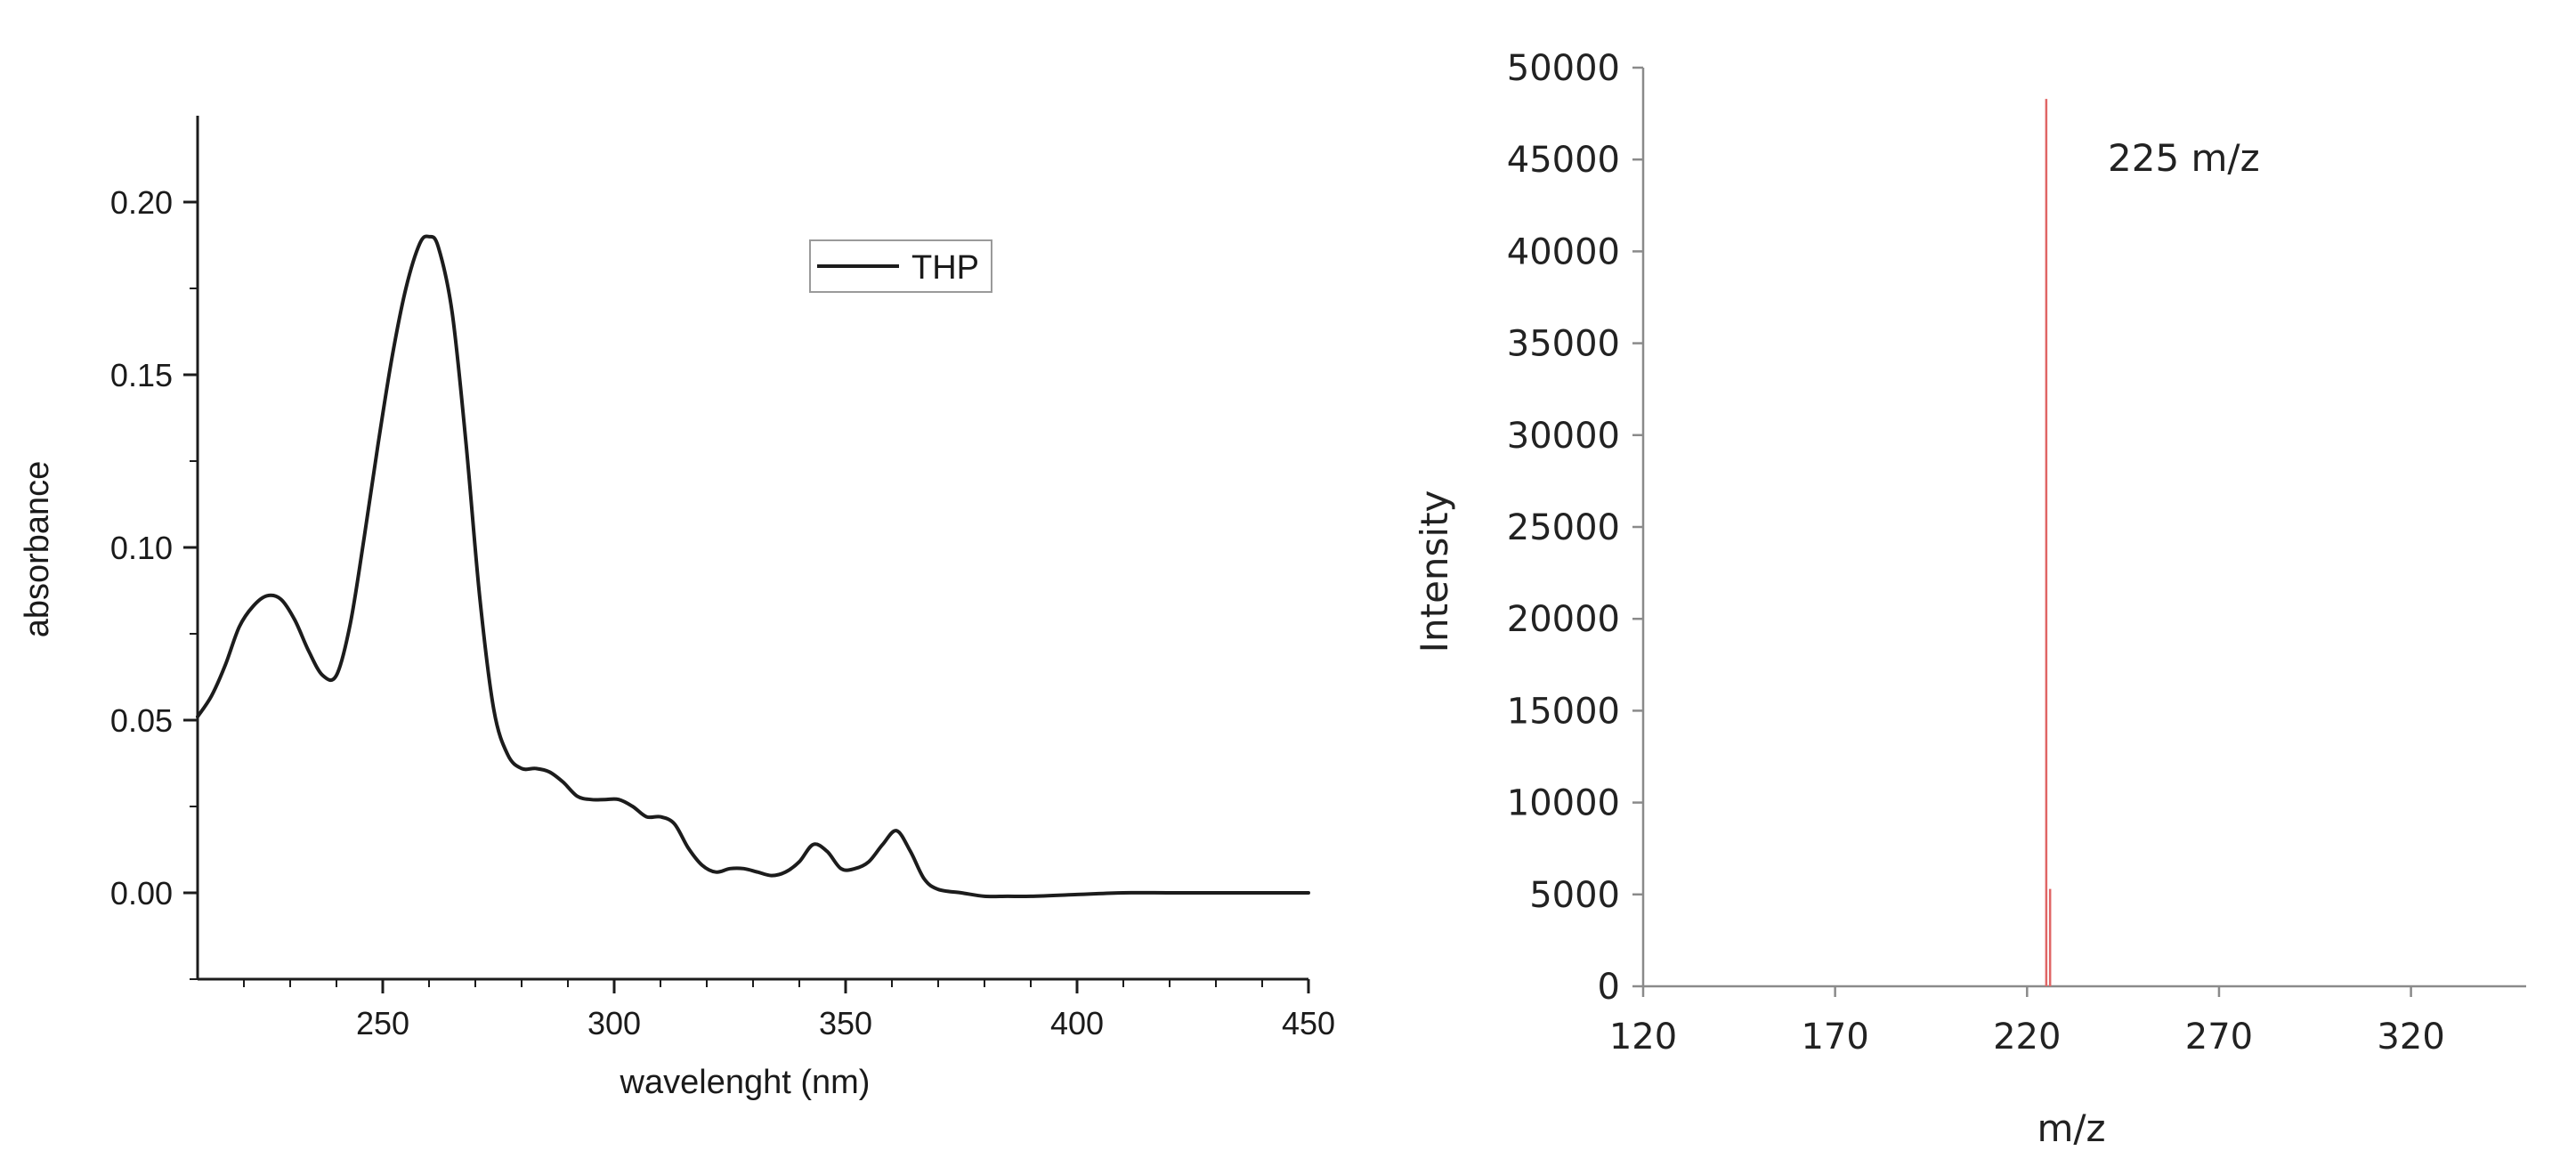 Image resolution: width=2576 pixels, height=1175 pixels. I want to click on uv-y-tick-label: 0.00, so click(141, 893).